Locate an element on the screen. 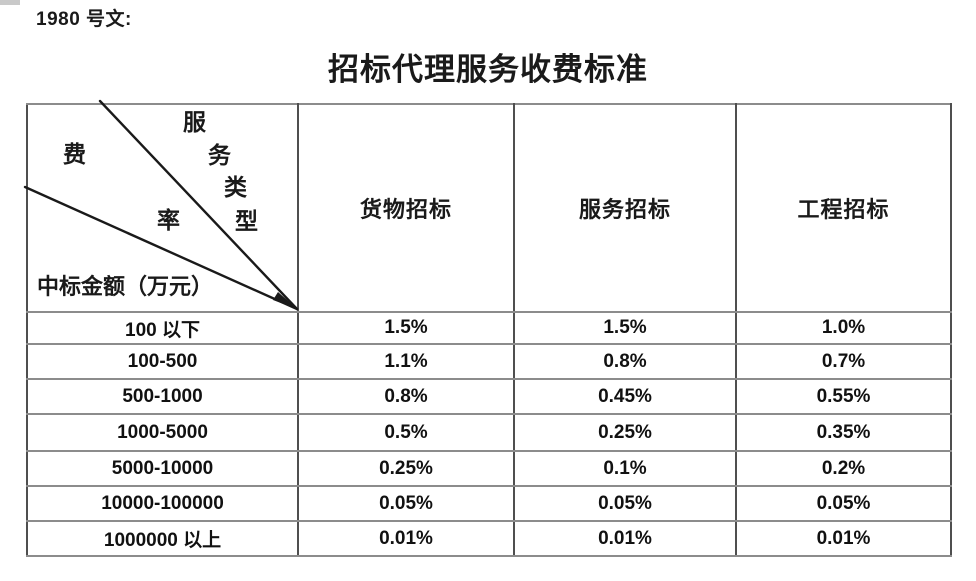 Image resolution: width=976 pixels, height=581 pixels. table-row: 500-1000 0.8% 0.45% 0.55% is located at coordinates (489, 396).